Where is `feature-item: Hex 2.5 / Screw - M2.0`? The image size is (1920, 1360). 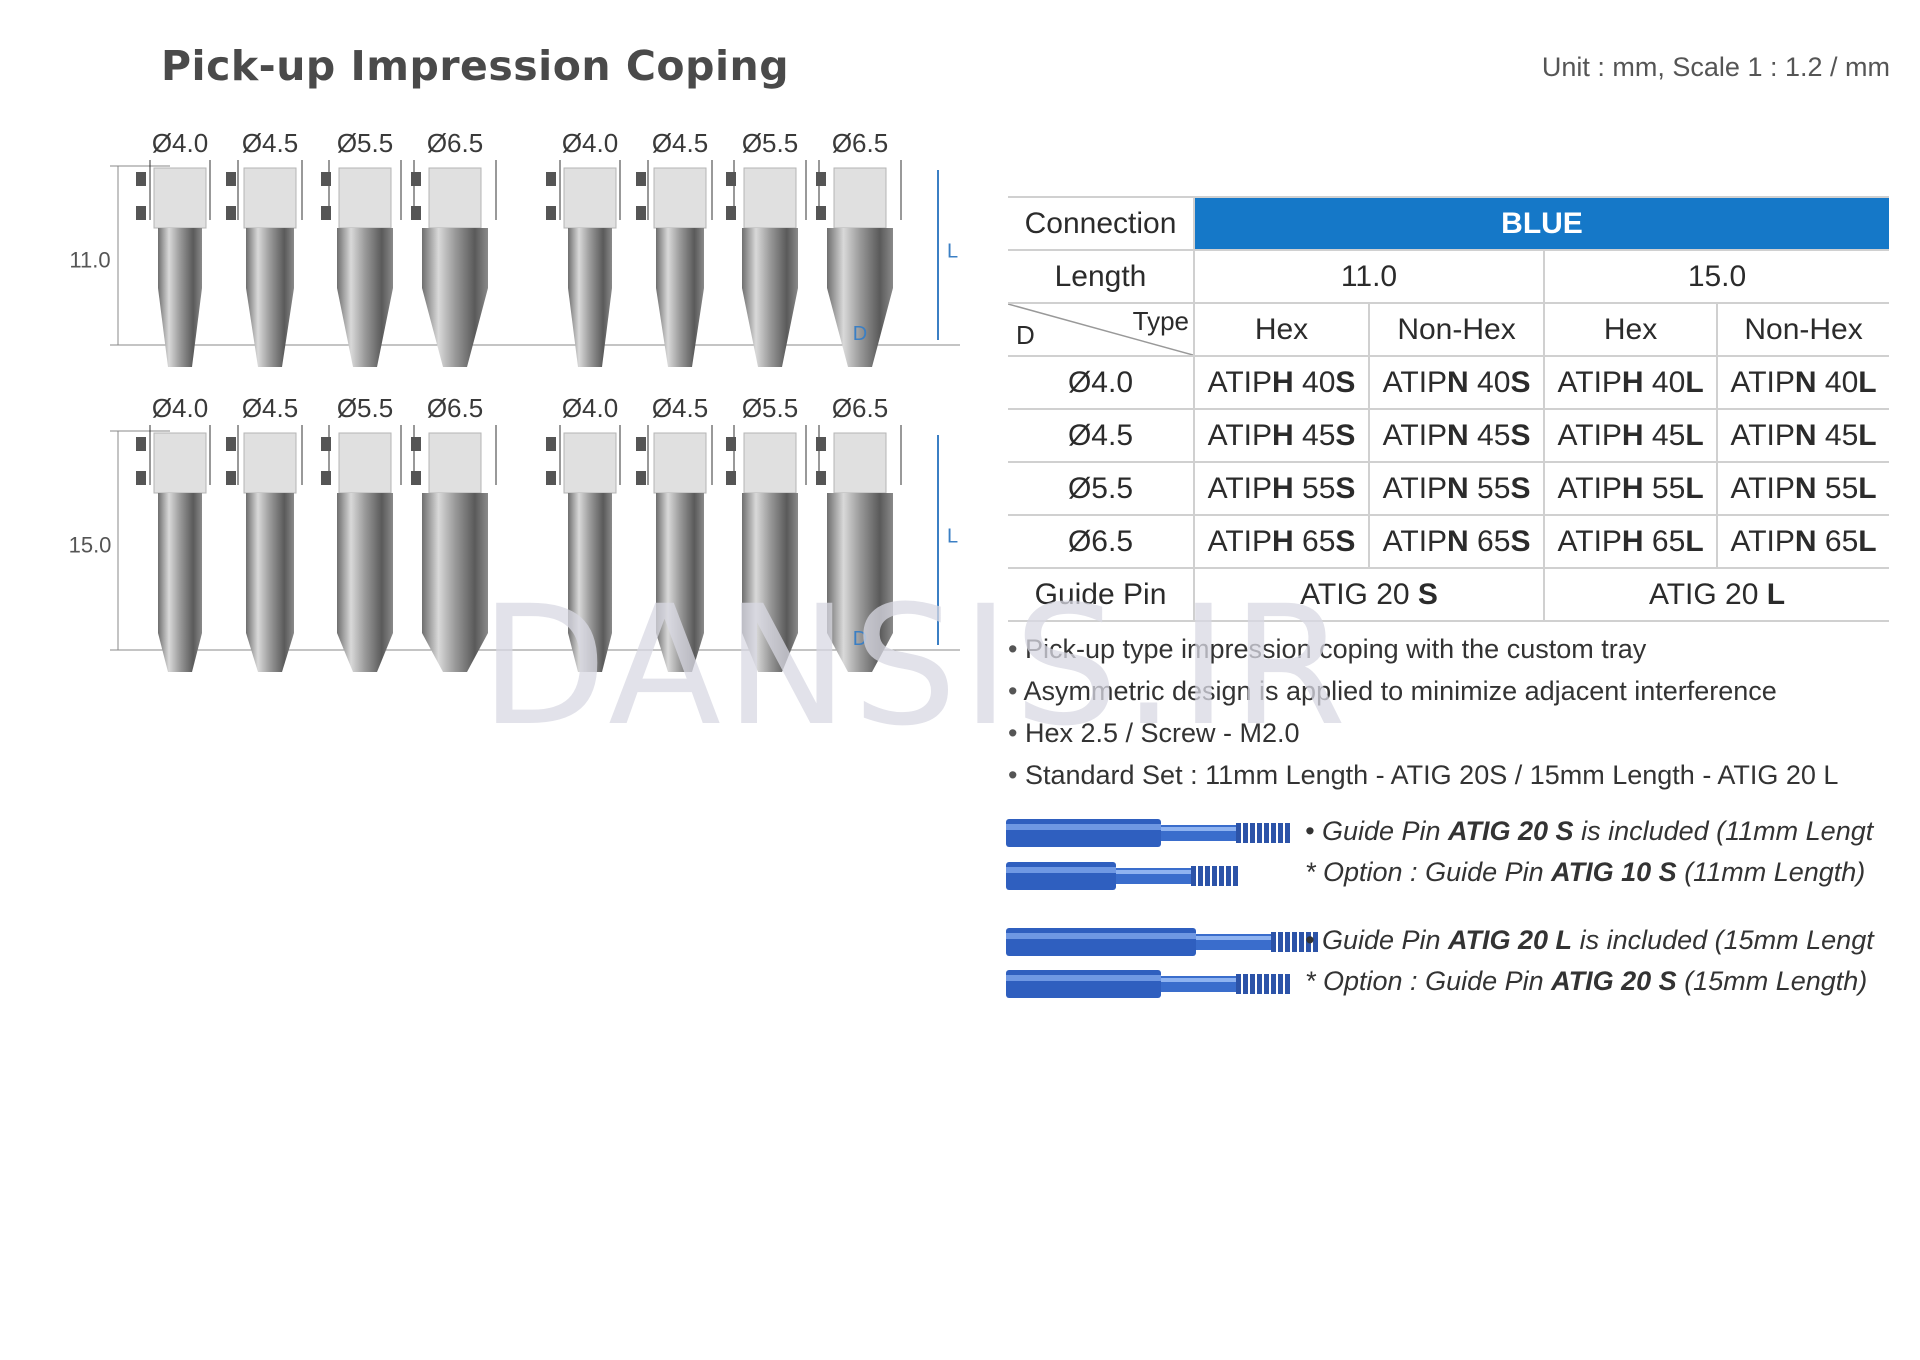 feature-item: Hex 2.5 / Screw - M2.0 is located at coordinates (1423, 733).